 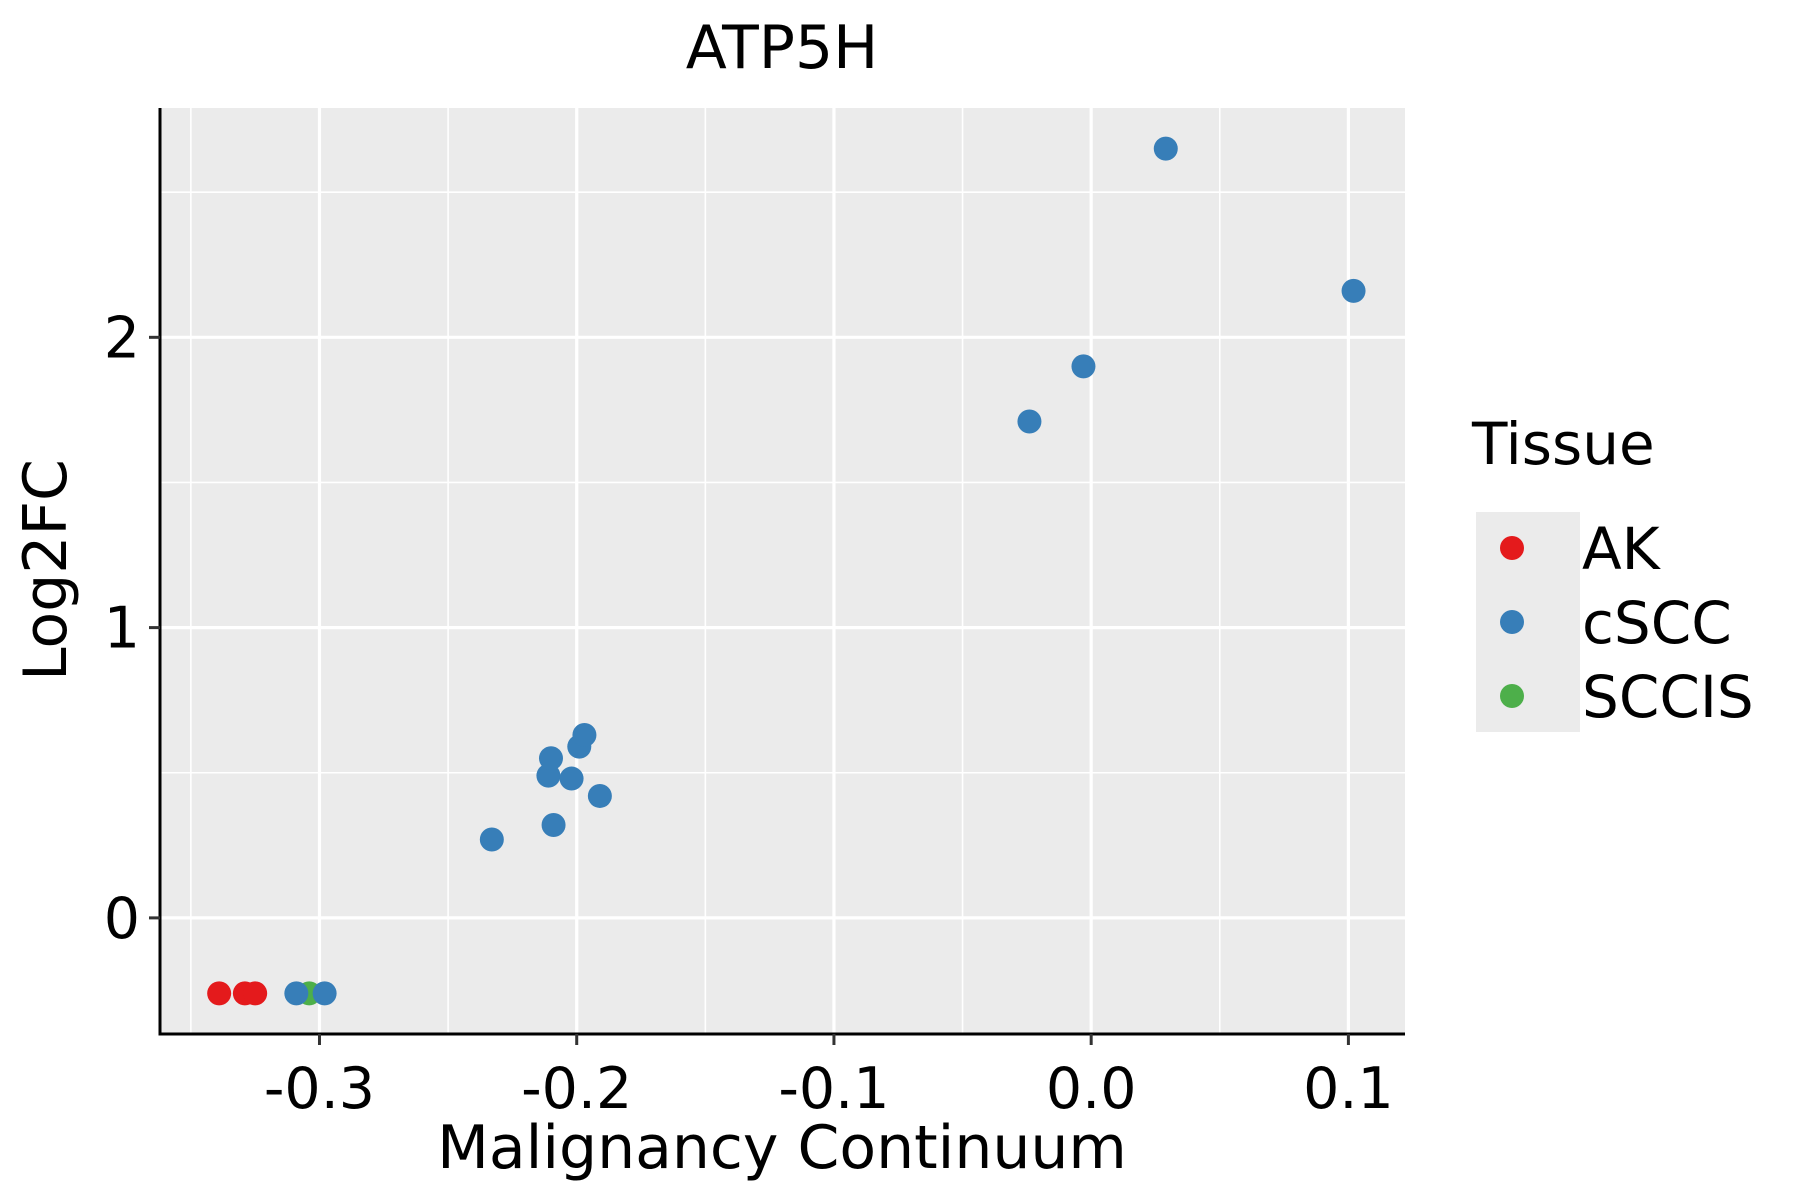 I want to click on legend-label-ak: AK, so click(x=1622, y=549).